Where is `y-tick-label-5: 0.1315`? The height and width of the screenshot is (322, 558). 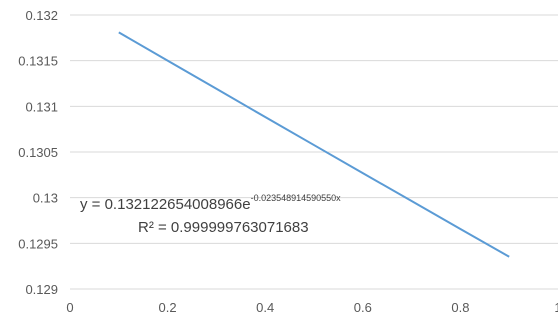 y-tick-label-5: 0.1315 is located at coordinates (38, 61).